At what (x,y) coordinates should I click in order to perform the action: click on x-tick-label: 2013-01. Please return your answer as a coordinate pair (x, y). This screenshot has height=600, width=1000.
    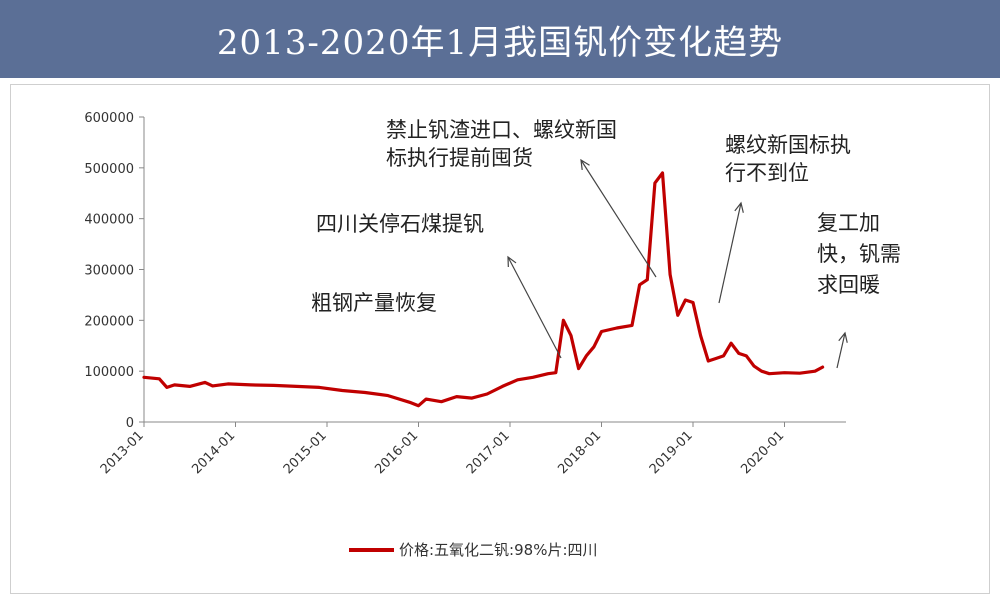
    Looking at the image, I should click on (122, 452).